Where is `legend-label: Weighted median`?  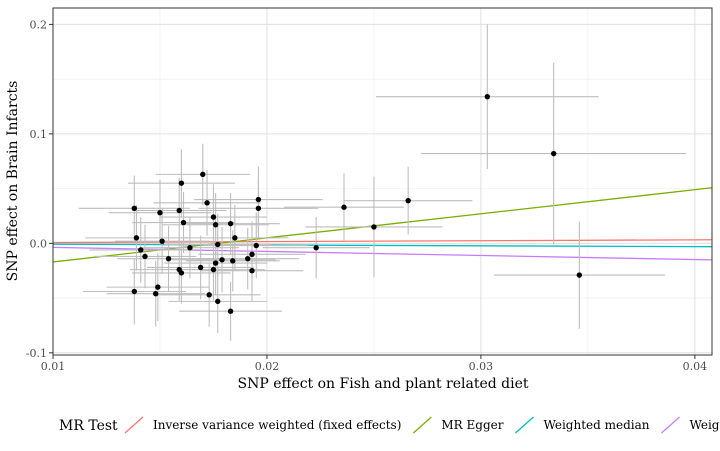
legend-label: Weighted median is located at coordinates (597, 425).